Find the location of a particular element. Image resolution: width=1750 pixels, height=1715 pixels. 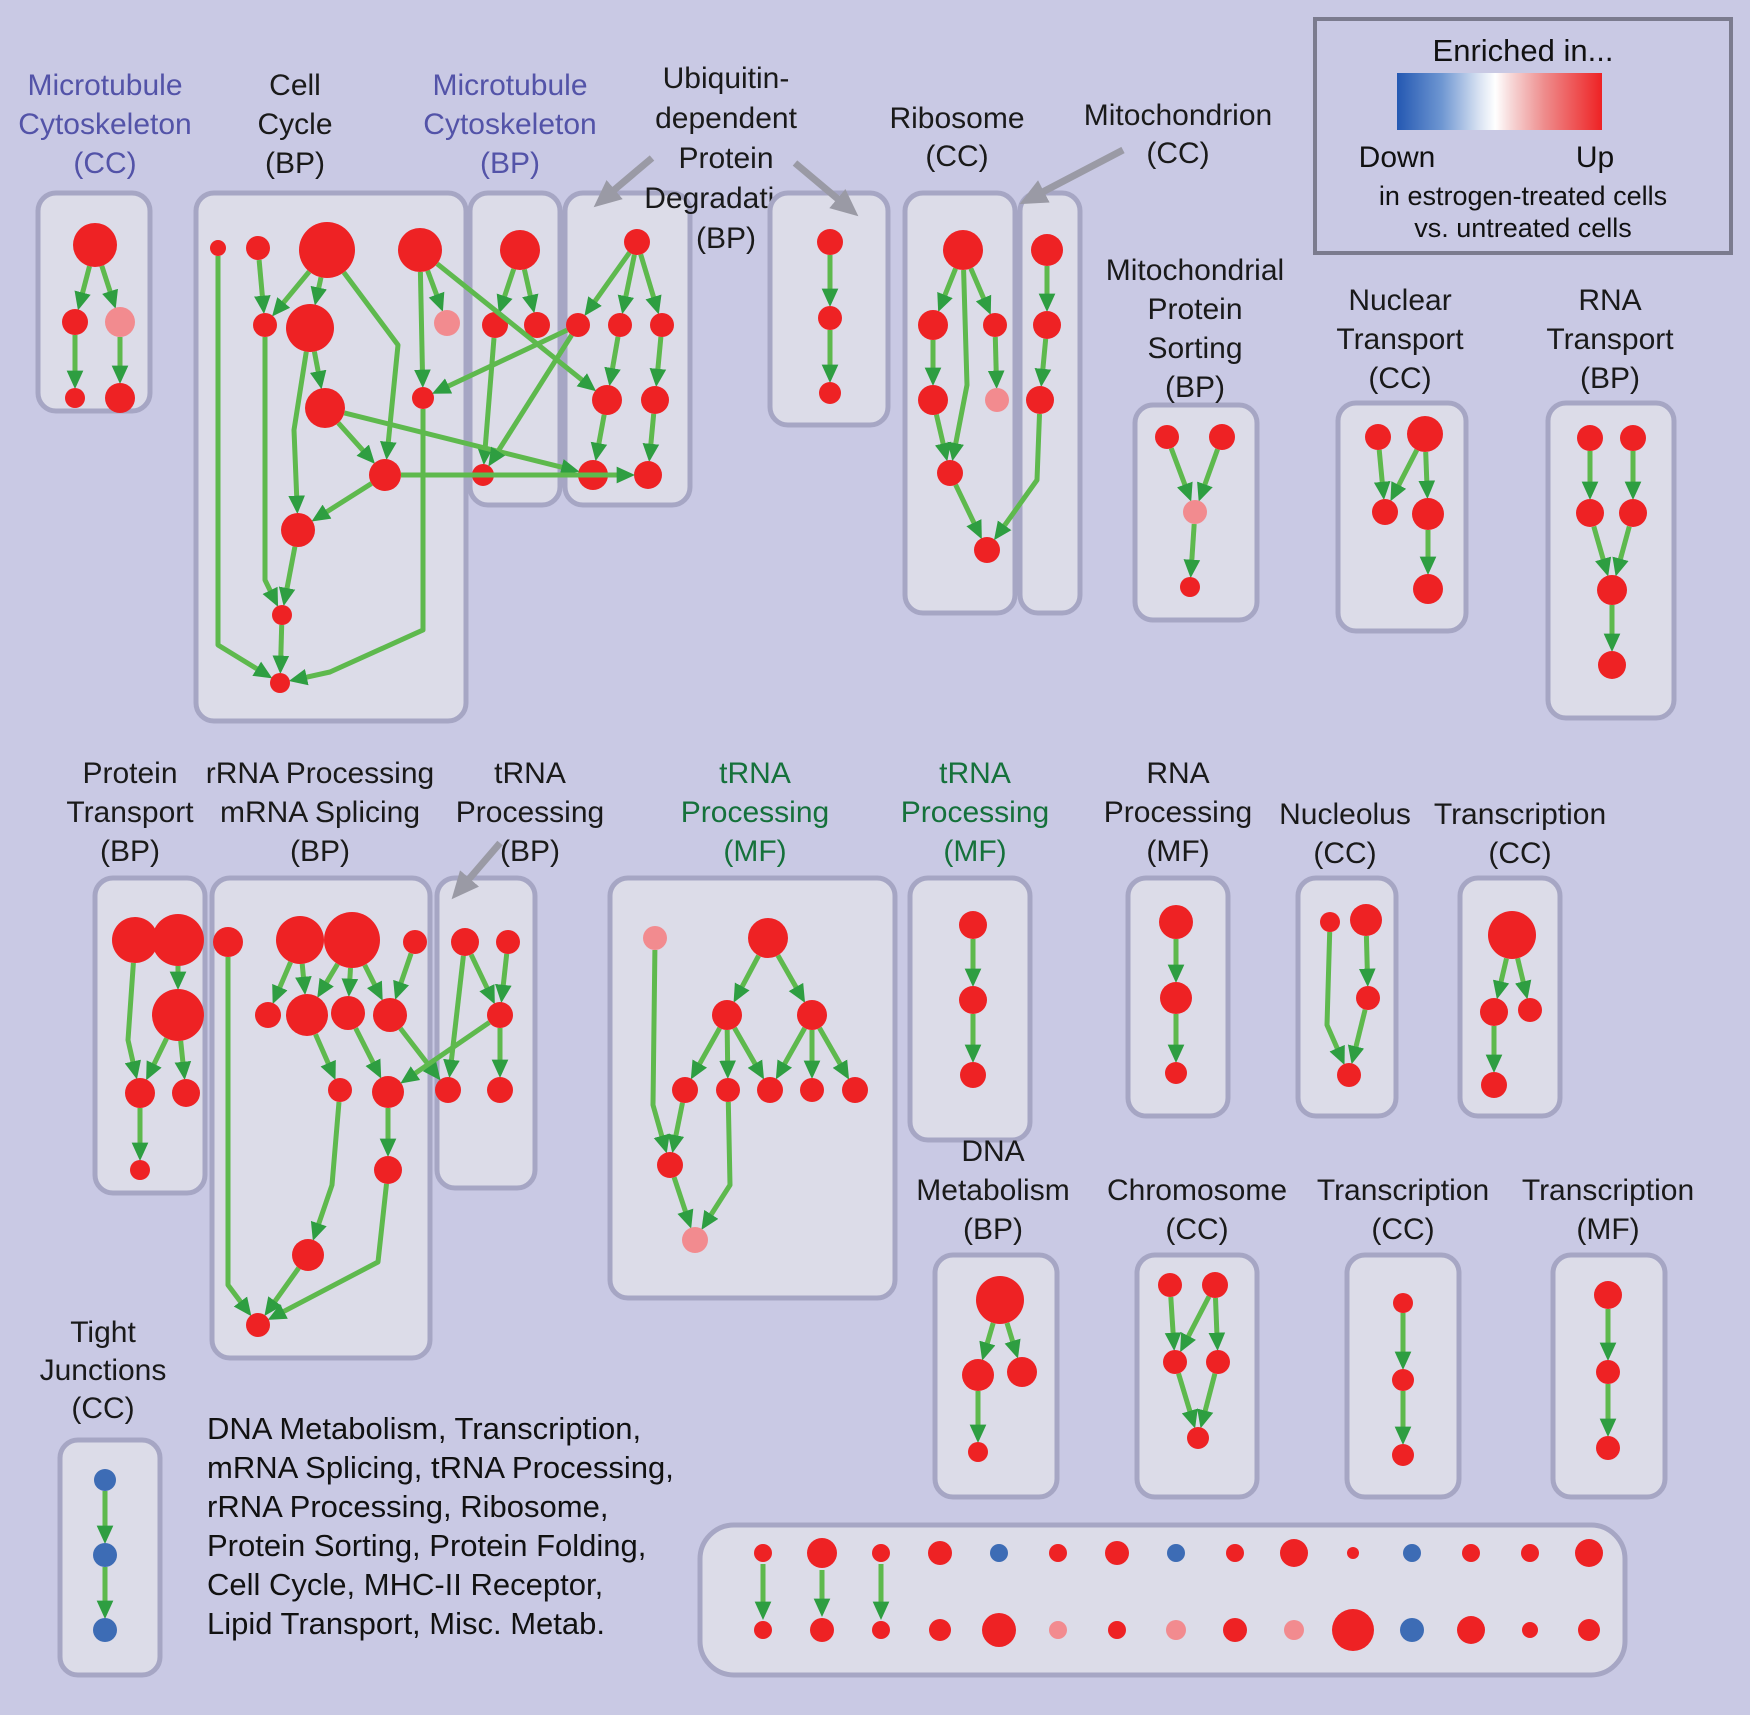

cluster-transcription-mf: Transcription (MF) is located at coordinates (1608, 1337).